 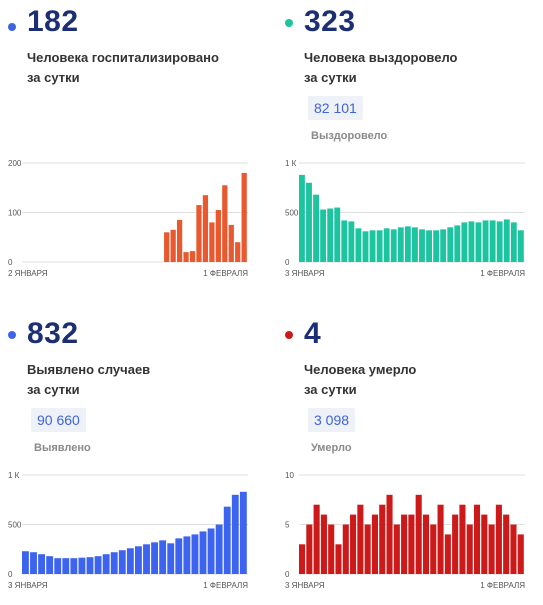 I want to click on y-tick-label: 10, so click(x=289, y=475).